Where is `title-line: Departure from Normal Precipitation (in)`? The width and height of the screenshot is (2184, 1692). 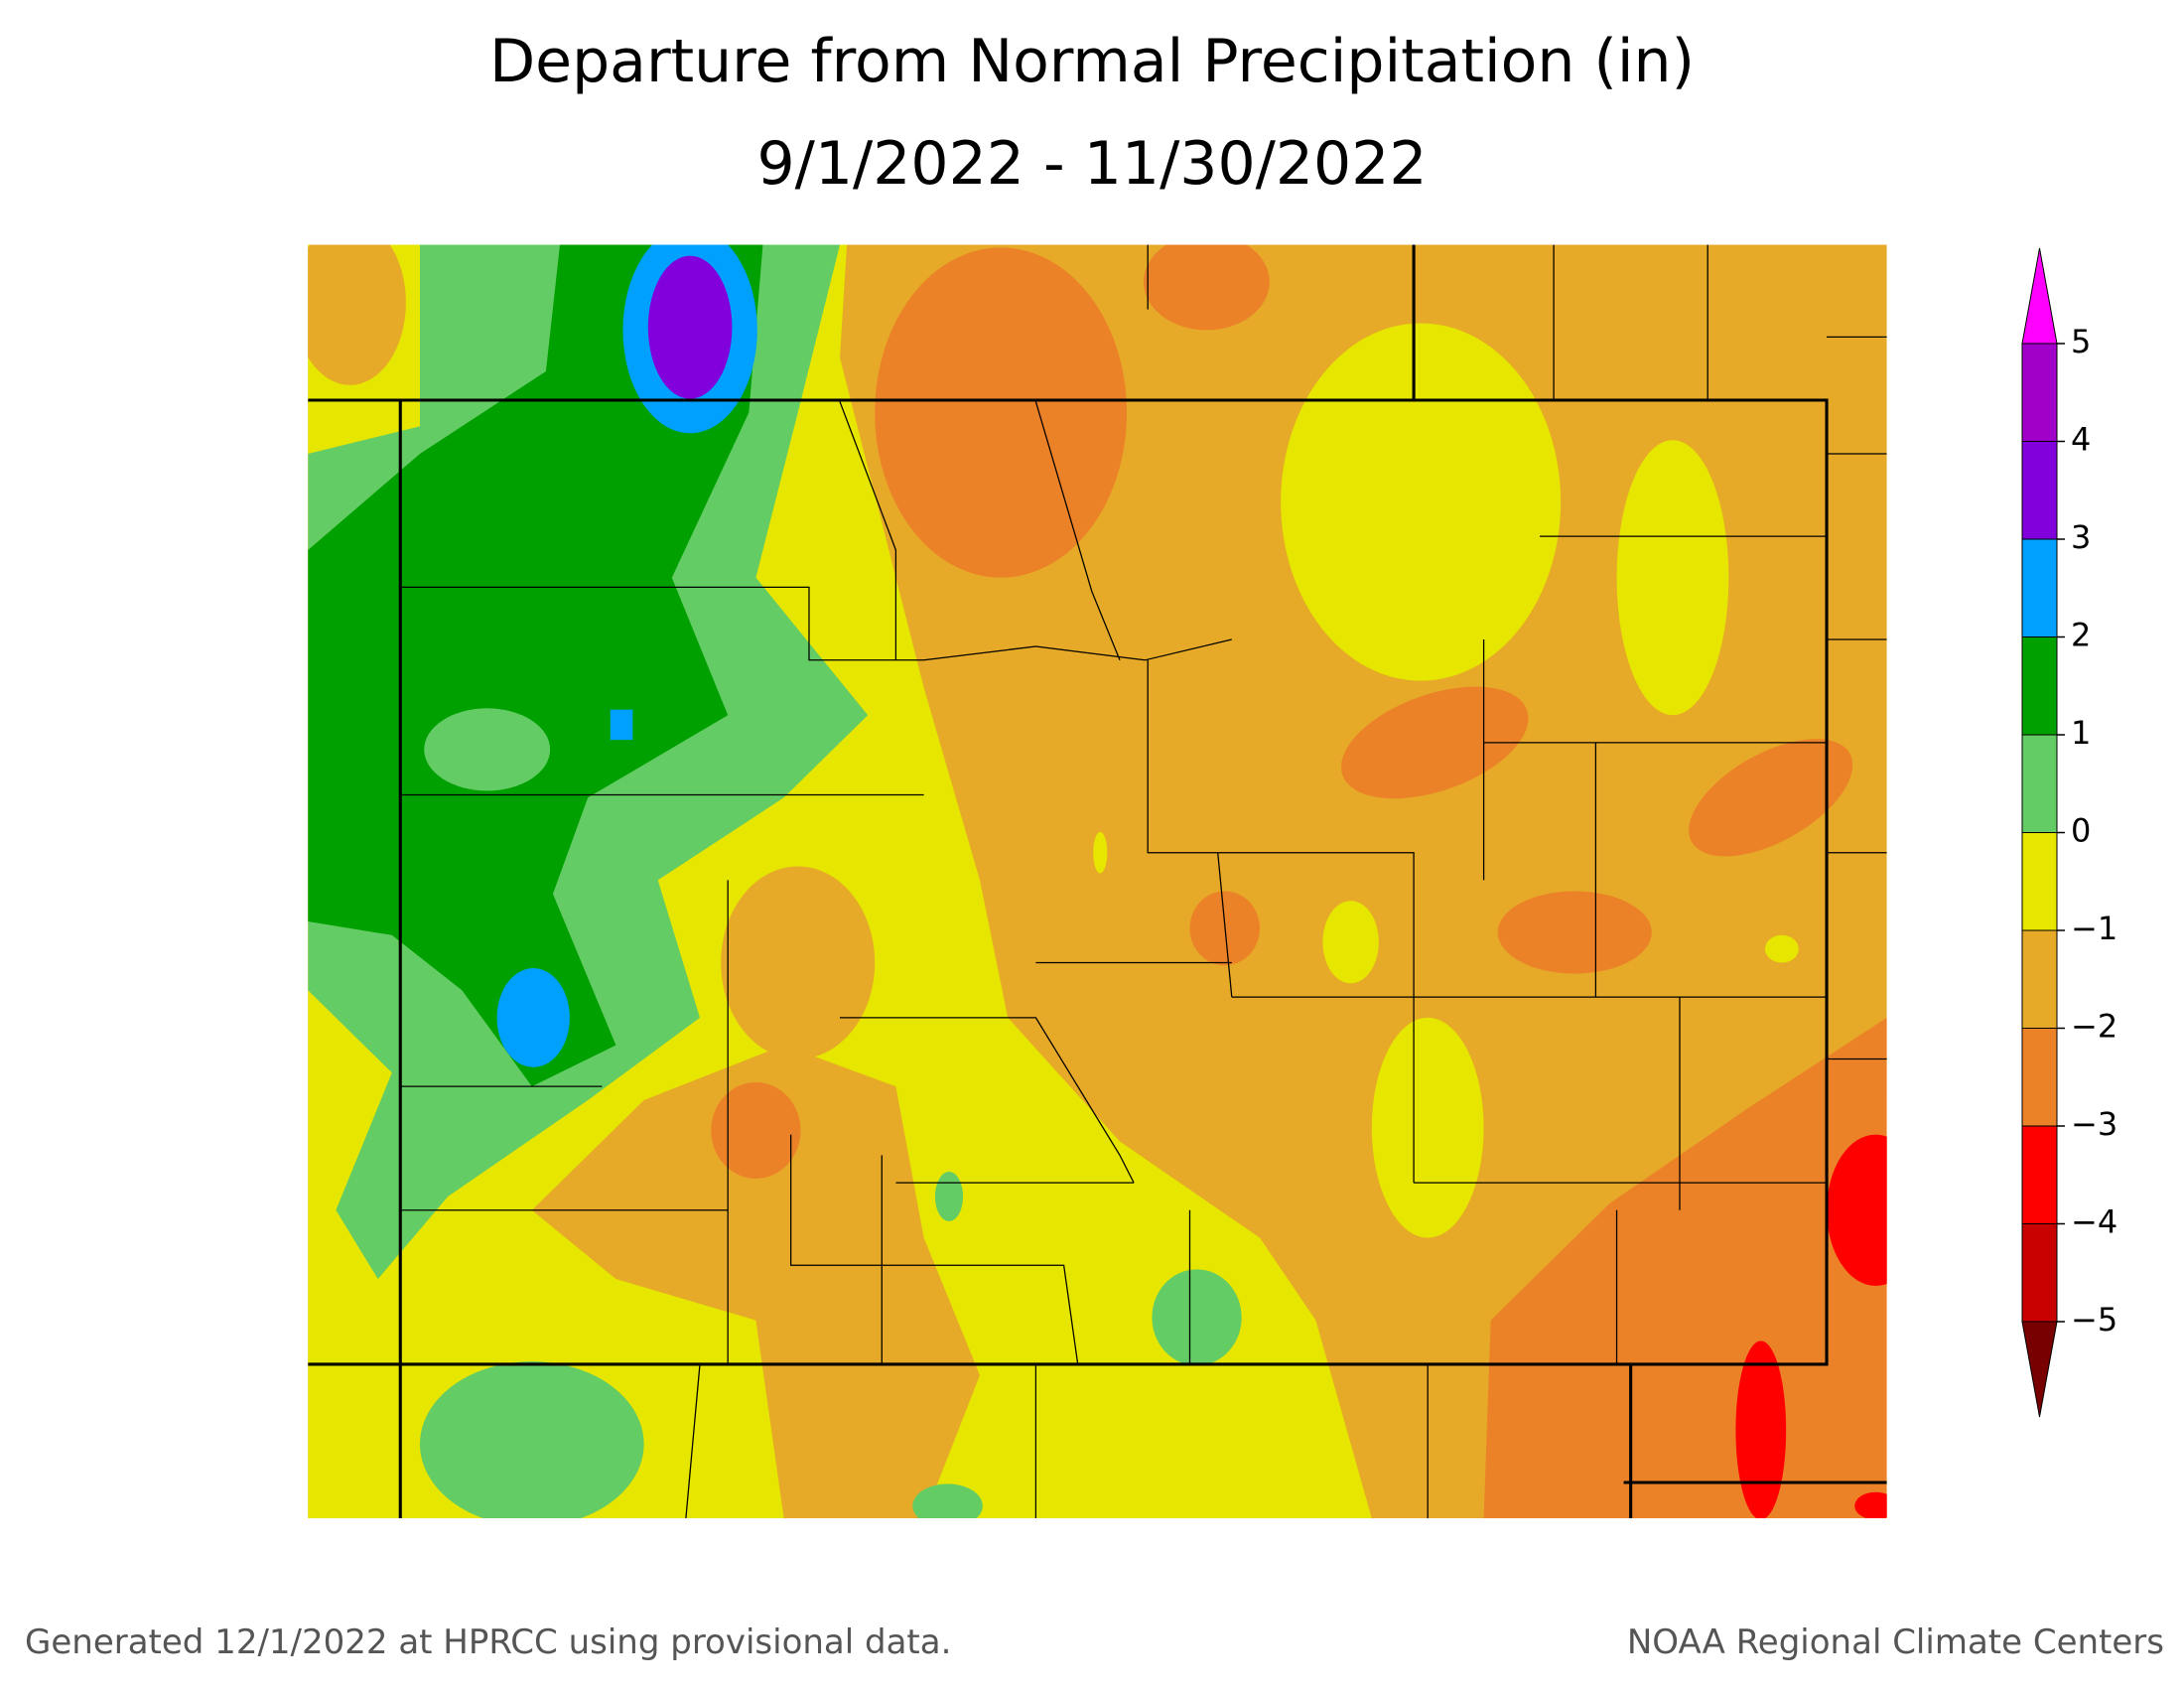 title-line: Departure from Normal Precipitation (in) is located at coordinates (1092, 61).